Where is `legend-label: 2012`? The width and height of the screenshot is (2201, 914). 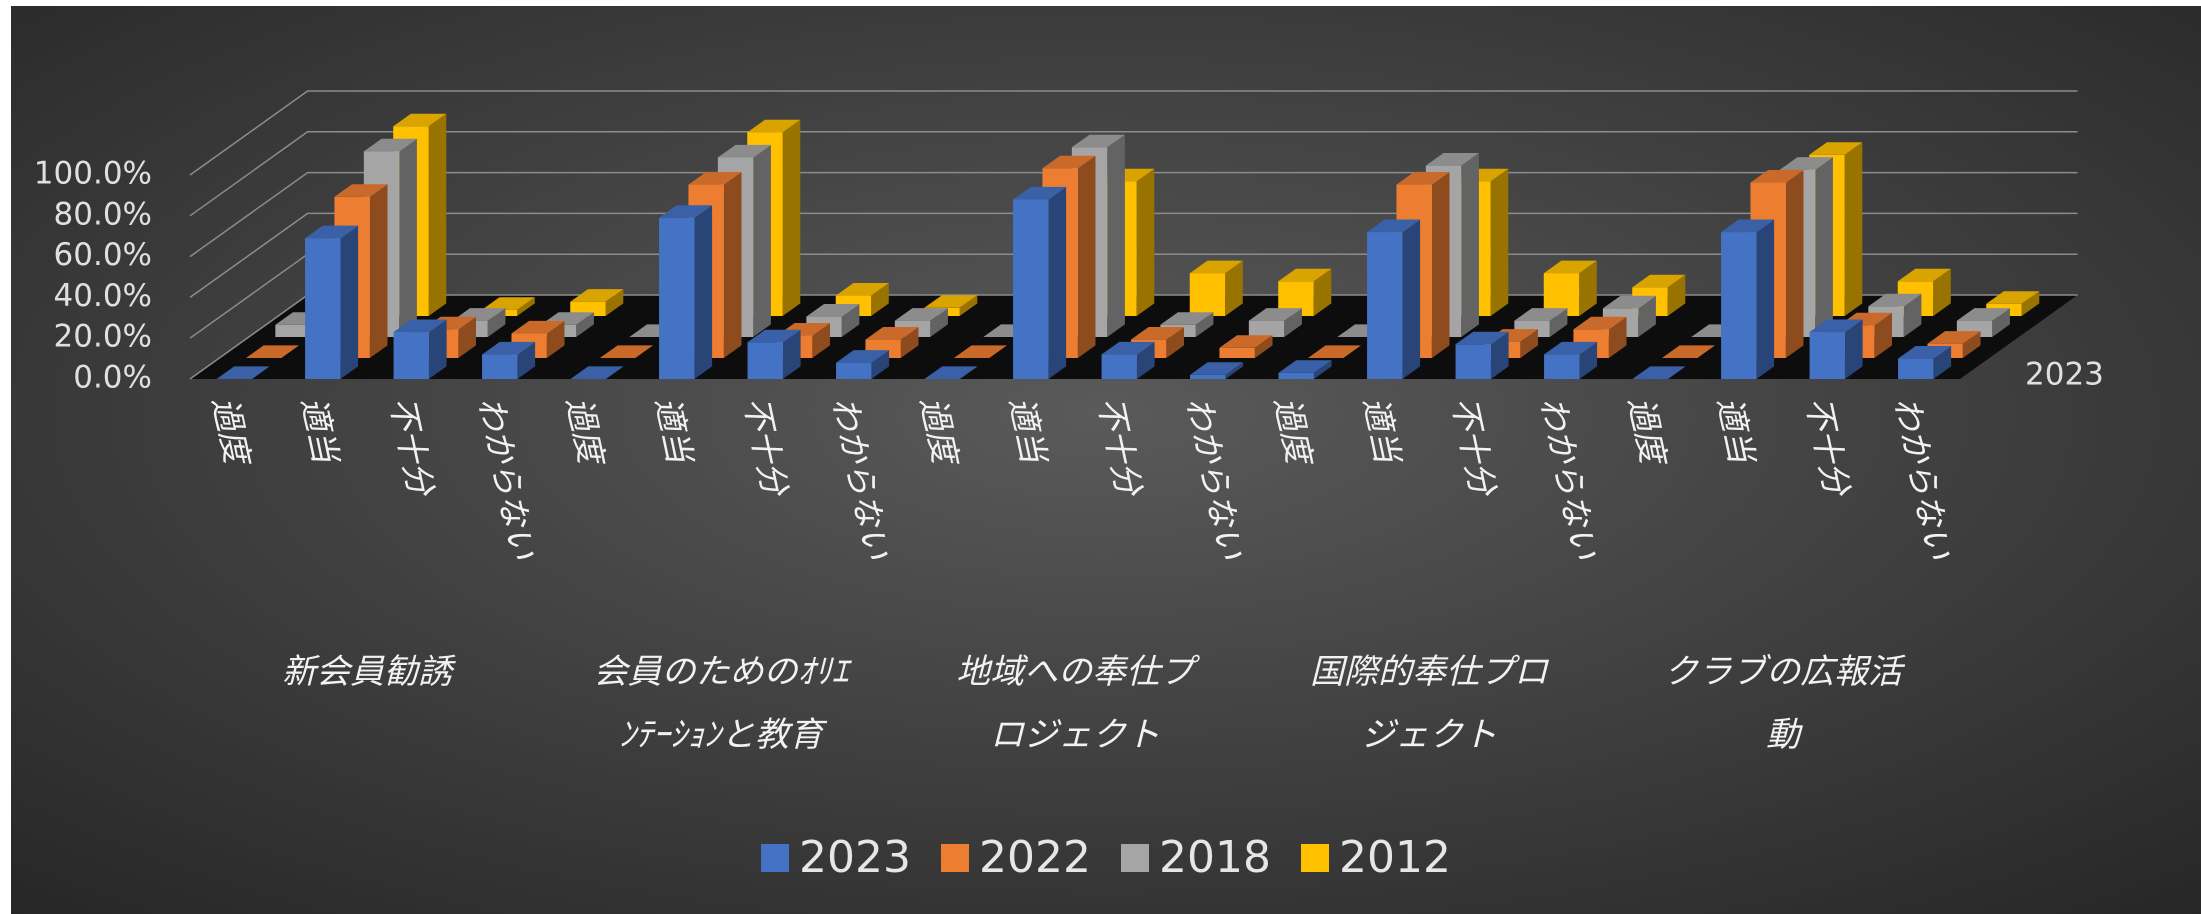
legend-label: 2012 is located at coordinates (1394, 857).